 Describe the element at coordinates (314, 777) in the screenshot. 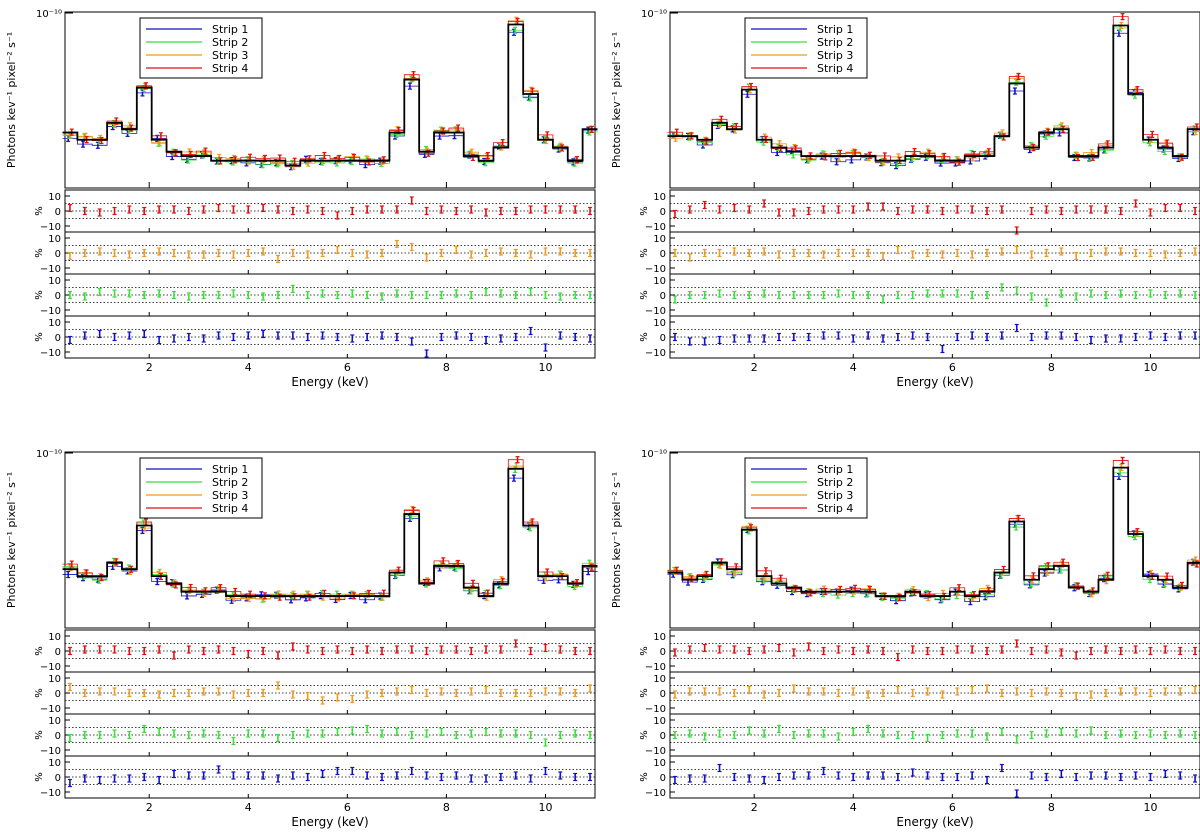

I see `residual-panel-strip-1: 10 0 −10%` at that location.